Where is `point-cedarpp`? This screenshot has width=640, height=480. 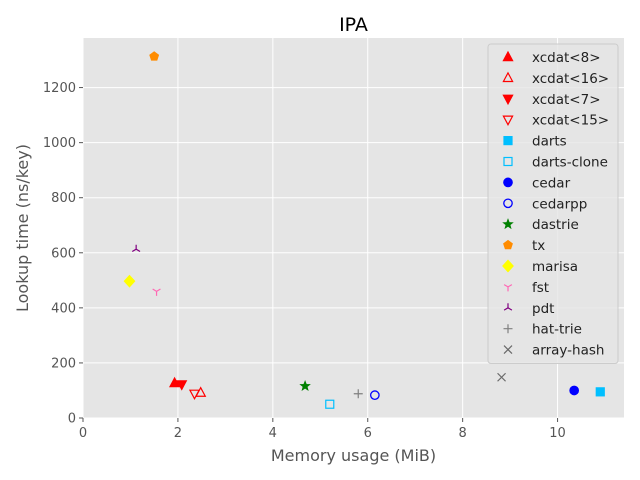
point-cedarpp is located at coordinates (375, 395).